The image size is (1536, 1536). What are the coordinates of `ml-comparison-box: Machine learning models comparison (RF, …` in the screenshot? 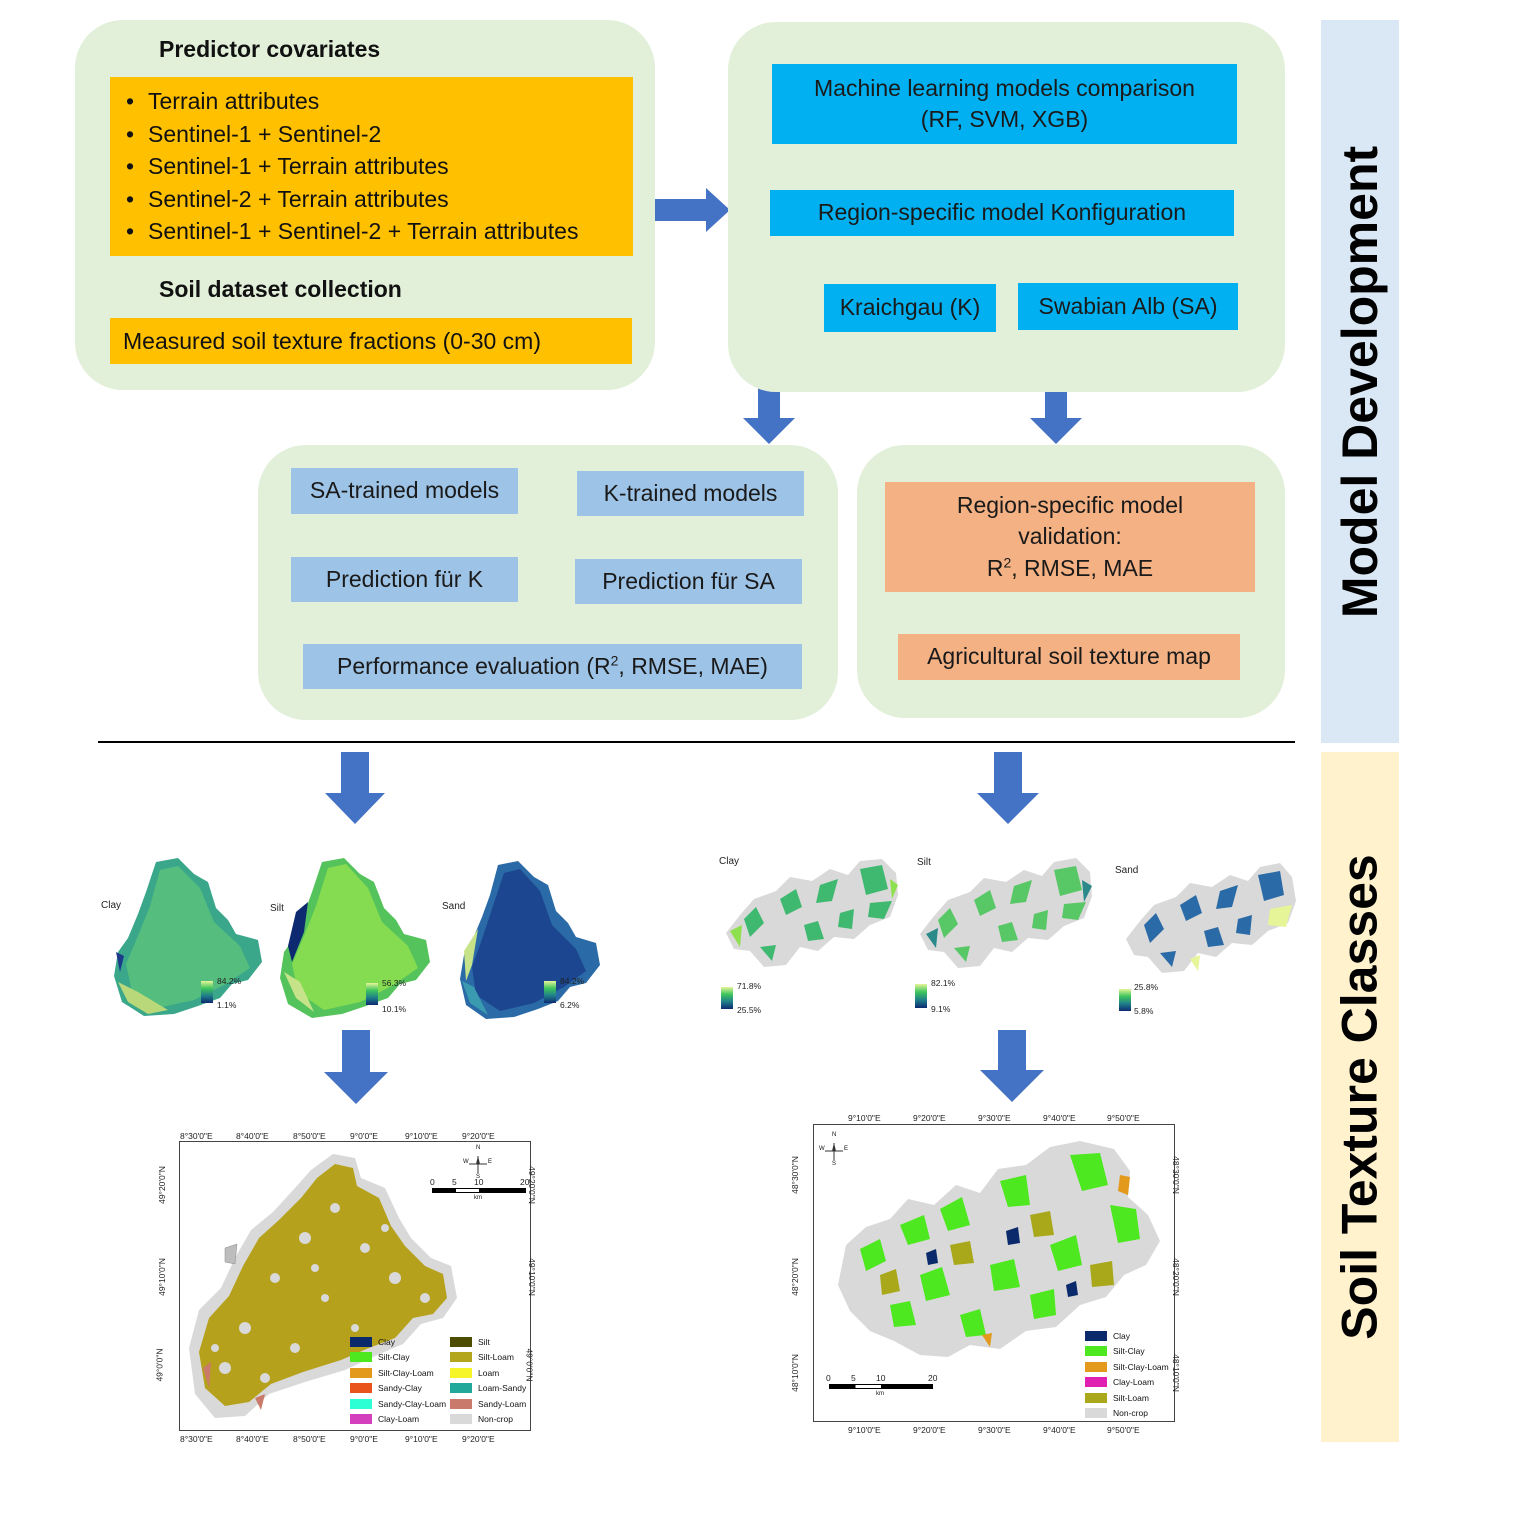 It's located at (1004, 104).